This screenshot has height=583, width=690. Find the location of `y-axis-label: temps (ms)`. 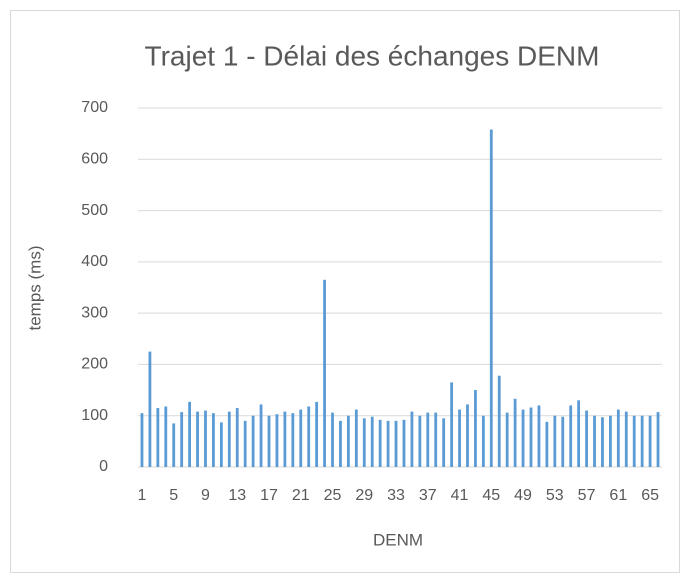

y-axis-label: temps (ms) is located at coordinates (34, 288).